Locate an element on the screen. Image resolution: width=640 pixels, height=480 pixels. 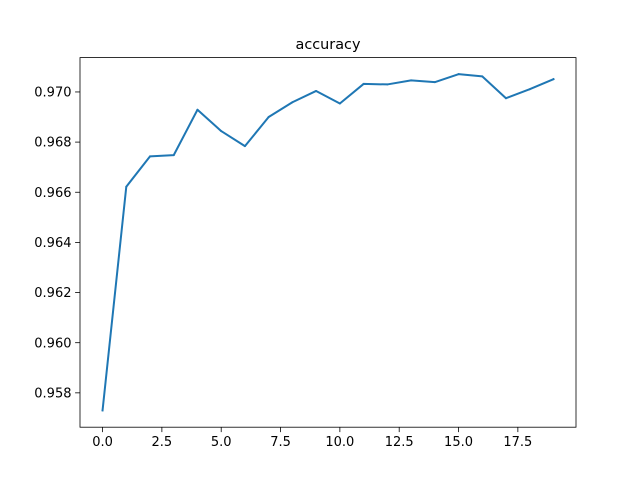
y-axis: 0.958 0.960 0.962 0.964 0.966 0.968 0.970 is located at coordinates (57, 243).